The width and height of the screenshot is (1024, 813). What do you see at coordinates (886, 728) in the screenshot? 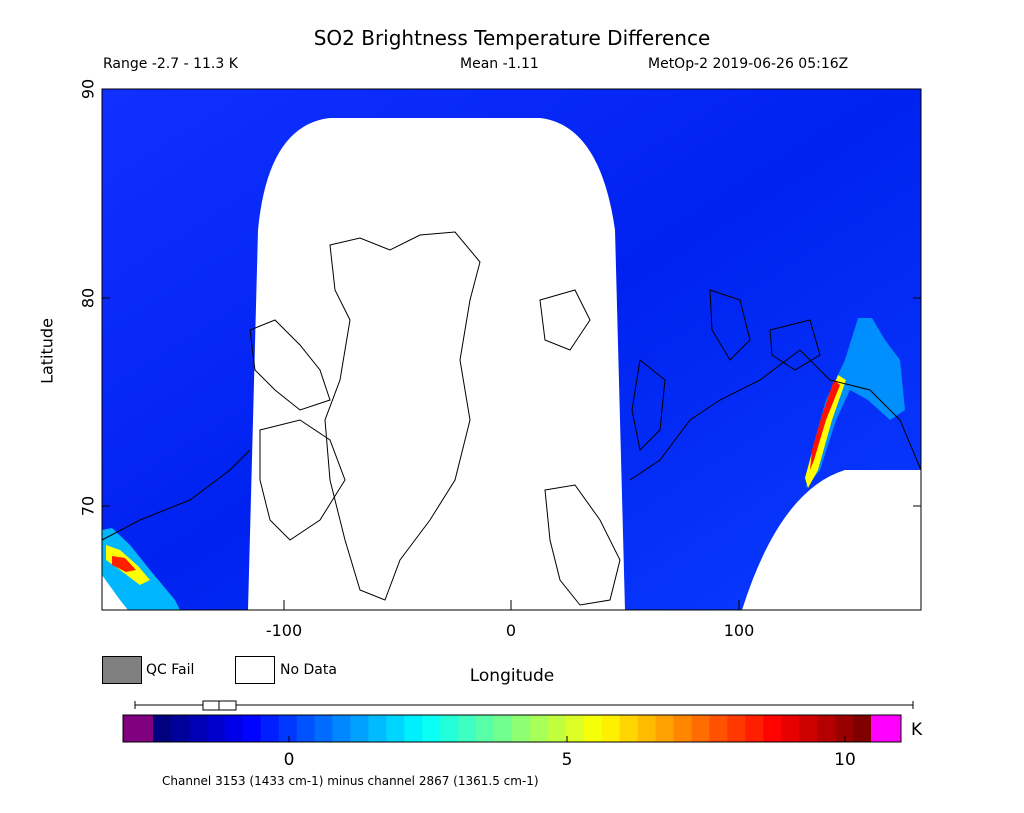
I see `colorbar-over-segment` at bounding box center [886, 728].